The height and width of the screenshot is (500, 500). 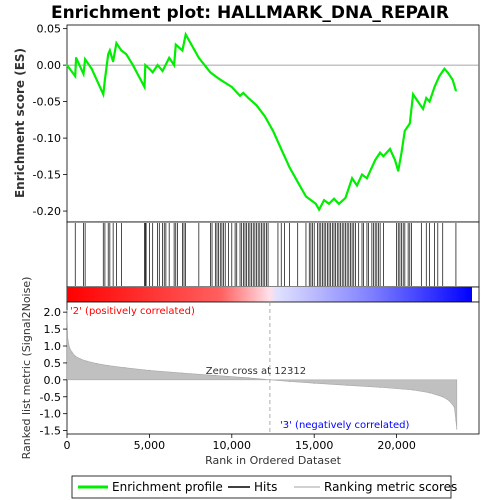 What do you see at coordinates (47, 211) in the screenshot?
I see `es-y-tick-label: -0.20` at bounding box center [47, 211].